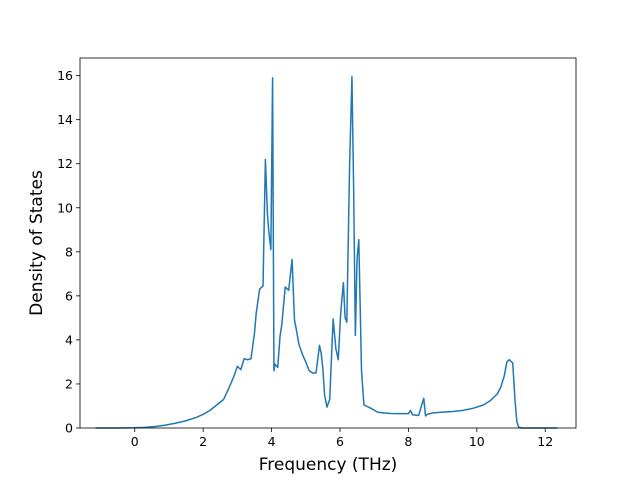 The width and height of the screenshot is (640, 480). What do you see at coordinates (69, 428) in the screenshot?
I see `y-tick-label: 0` at bounding box center [69, 428].